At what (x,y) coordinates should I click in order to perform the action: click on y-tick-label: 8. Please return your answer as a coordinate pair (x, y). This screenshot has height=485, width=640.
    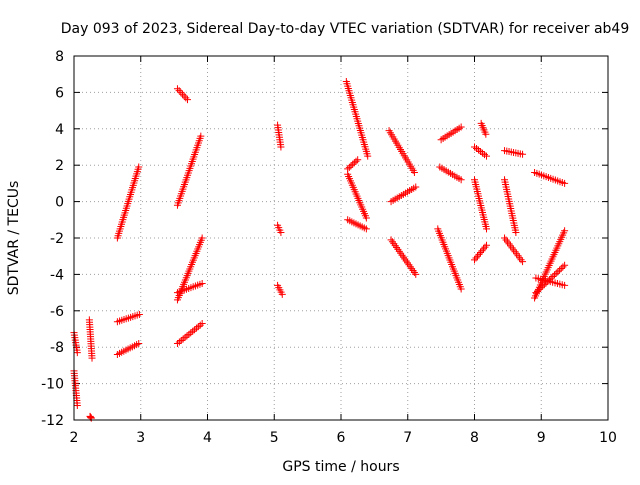
    Looking at the image, I should click on (59, 57).